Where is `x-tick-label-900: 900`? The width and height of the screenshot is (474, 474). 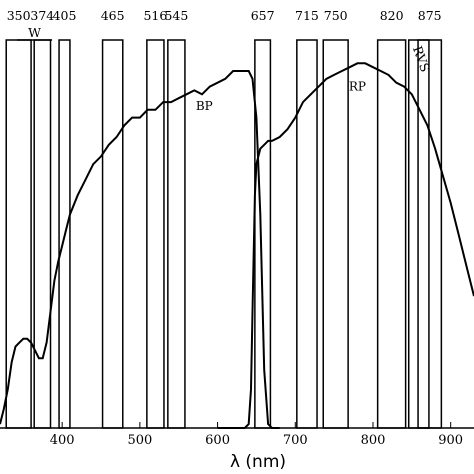
x-tick-label-900: 900 is located at coordinates (450, 440).